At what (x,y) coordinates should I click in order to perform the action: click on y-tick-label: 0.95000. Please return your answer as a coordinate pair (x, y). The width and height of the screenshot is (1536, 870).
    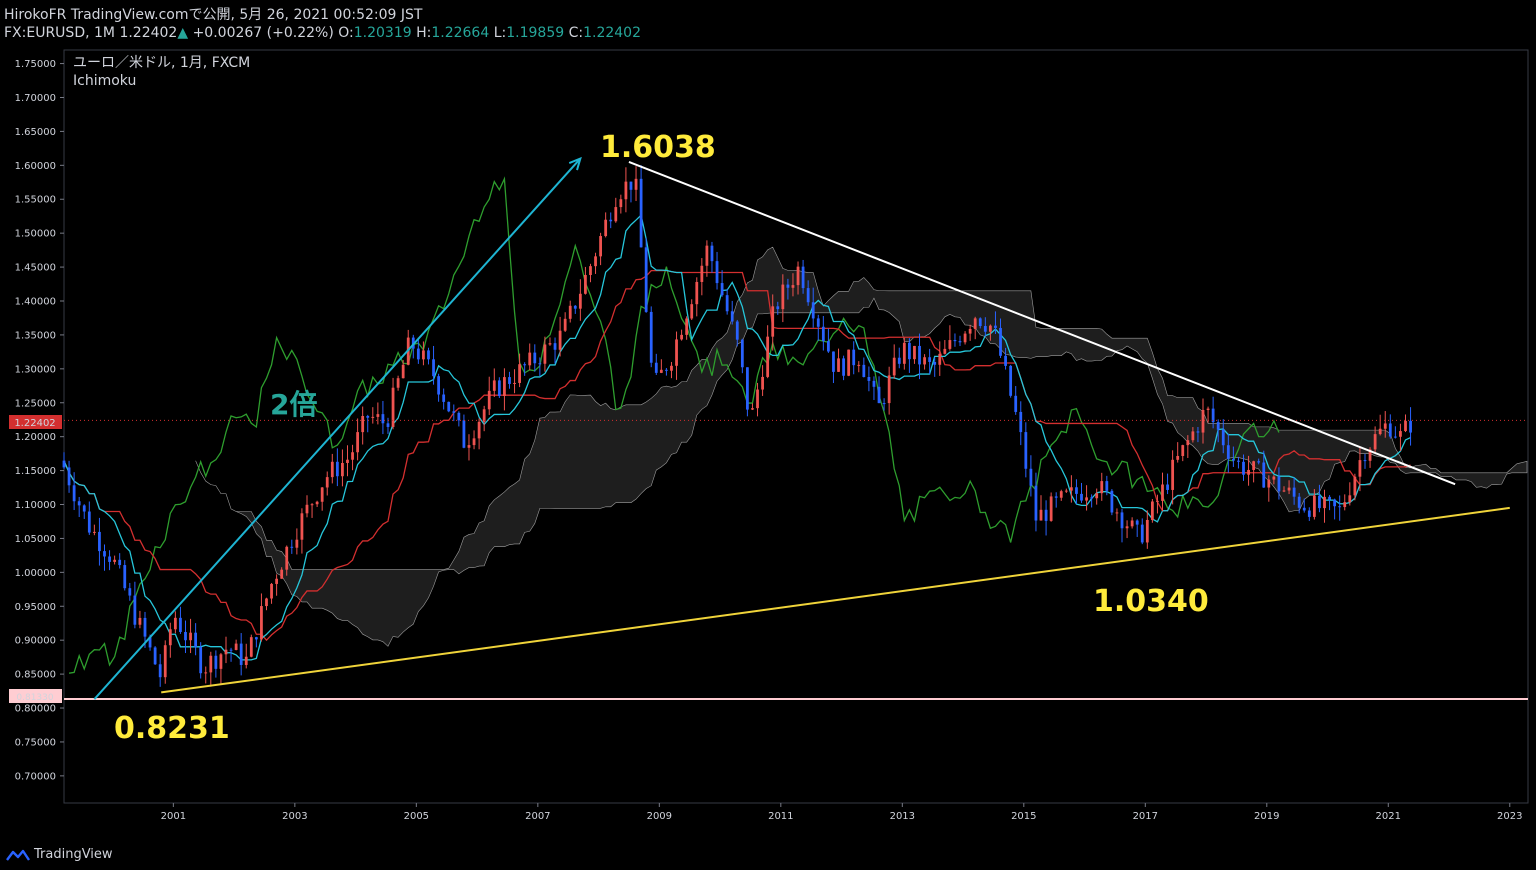
    Looking at the image, I should click on (35, 607).